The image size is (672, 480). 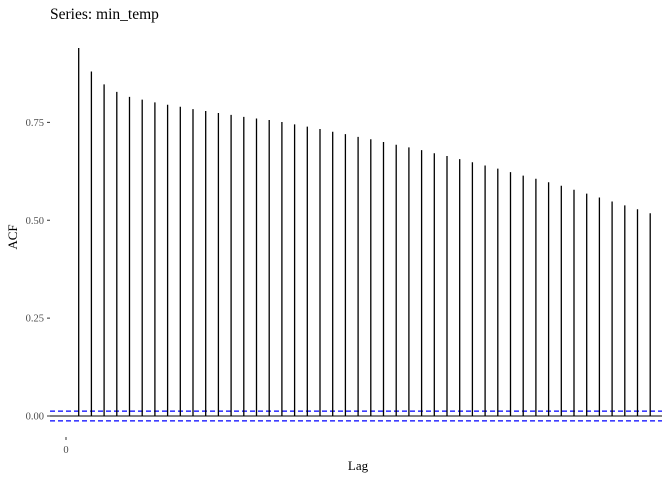 What do you see at coordinates (104, 14) in the screenshot?
I see `chart-title: Series: min_temp` at bounding box center [104, 14].